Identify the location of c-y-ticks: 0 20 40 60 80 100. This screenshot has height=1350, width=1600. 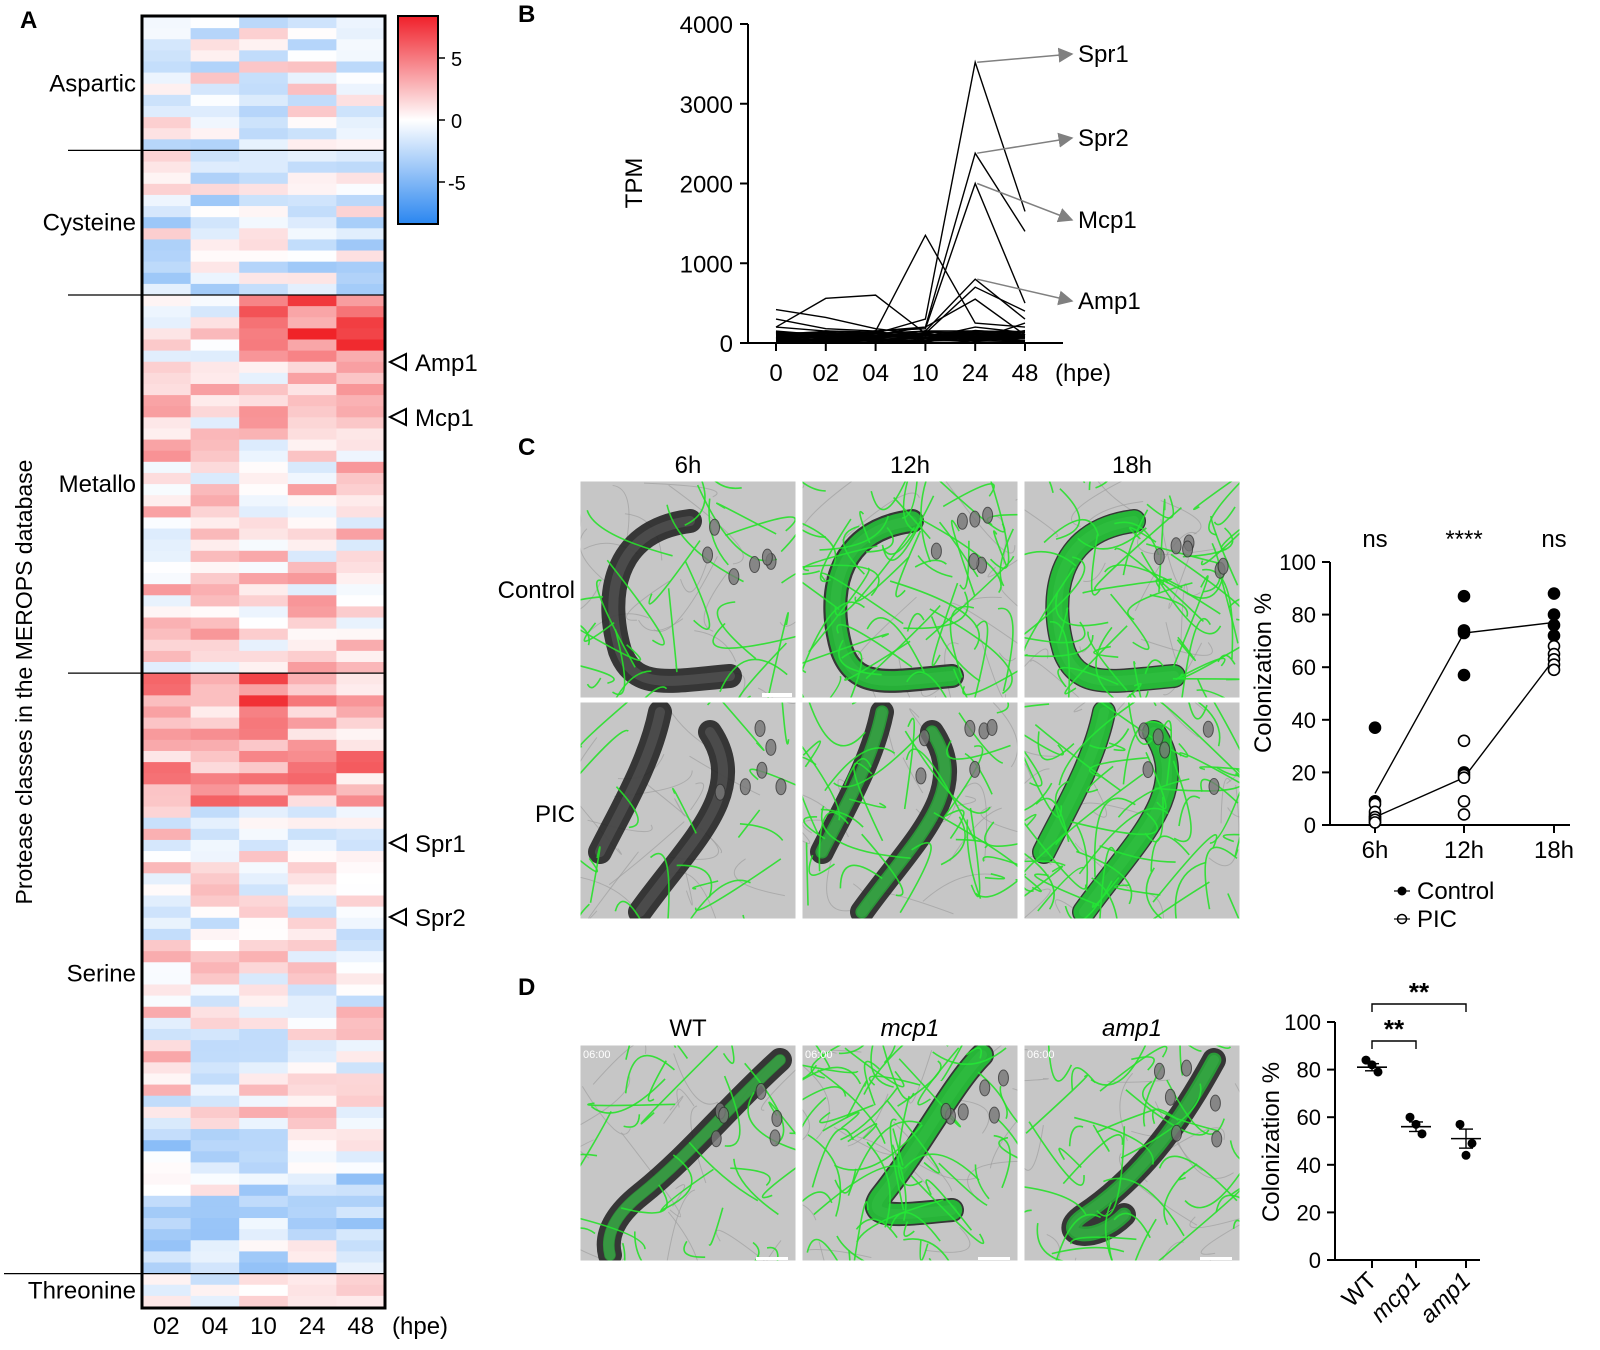
(1304, 694).